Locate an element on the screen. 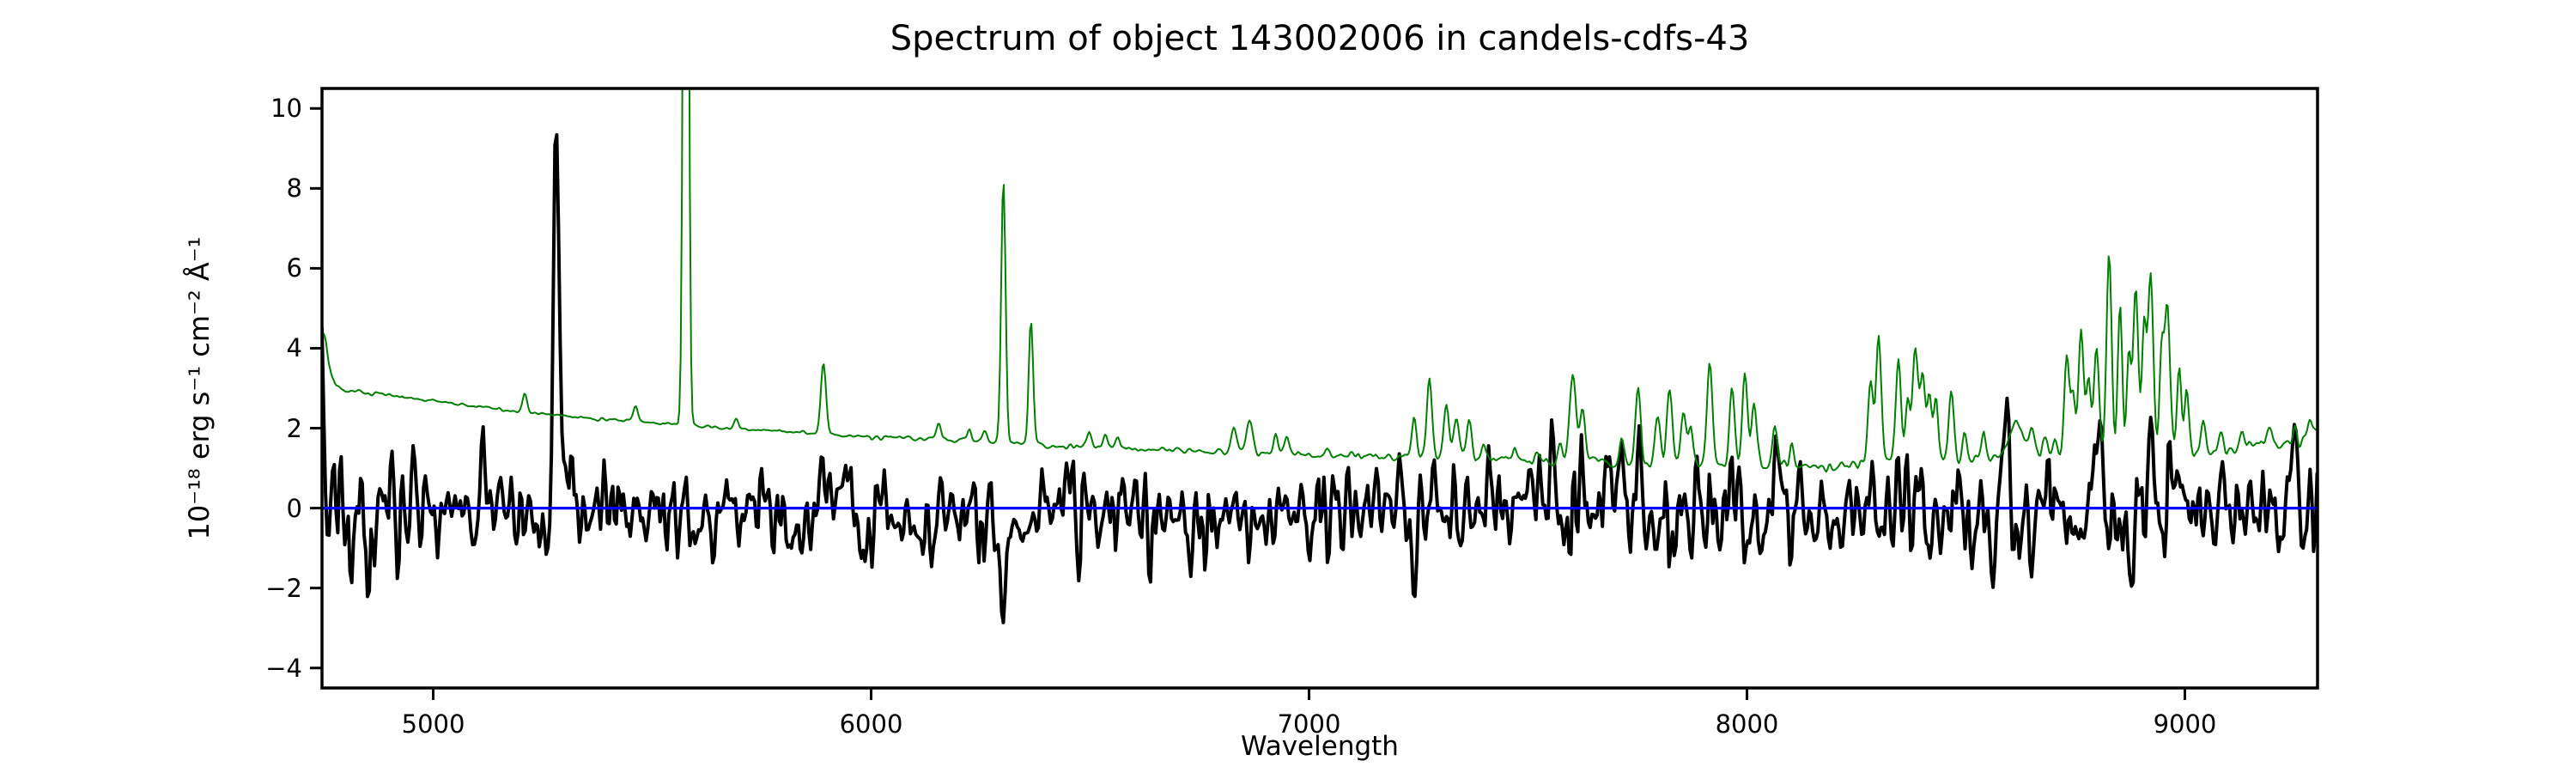  y-tick-label: −2 is located at coordinates (283, 588).